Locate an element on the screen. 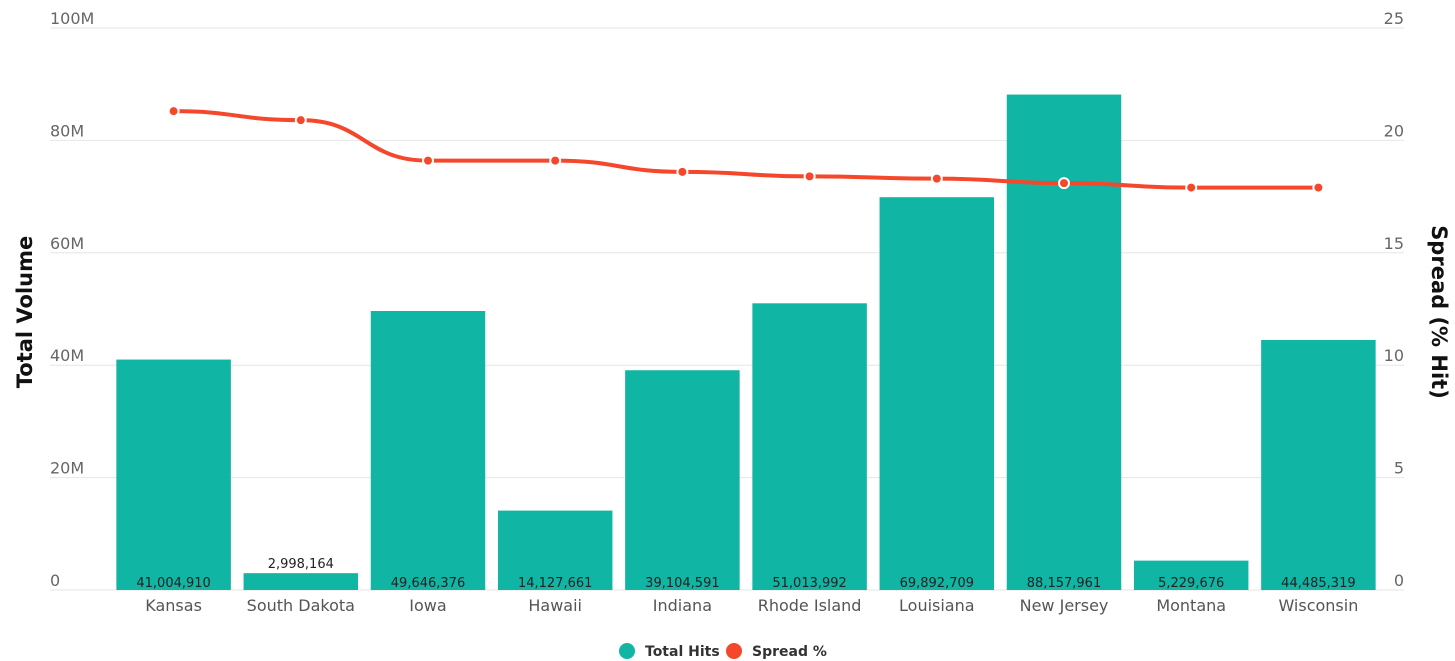  category-label: Hawaii is located at coordinates (555, 605).